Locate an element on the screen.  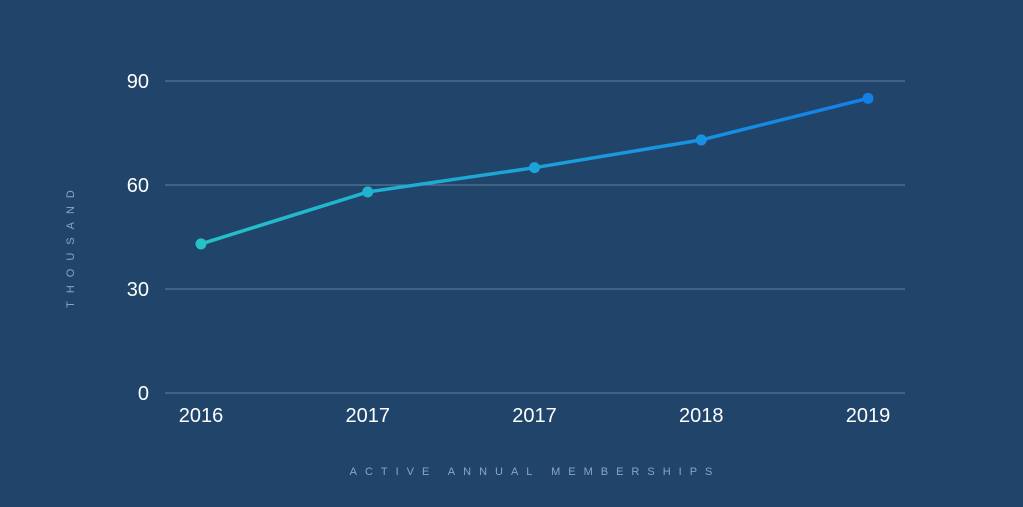
y-axis-title: THOUSAND is located at coordinates (71, 245).